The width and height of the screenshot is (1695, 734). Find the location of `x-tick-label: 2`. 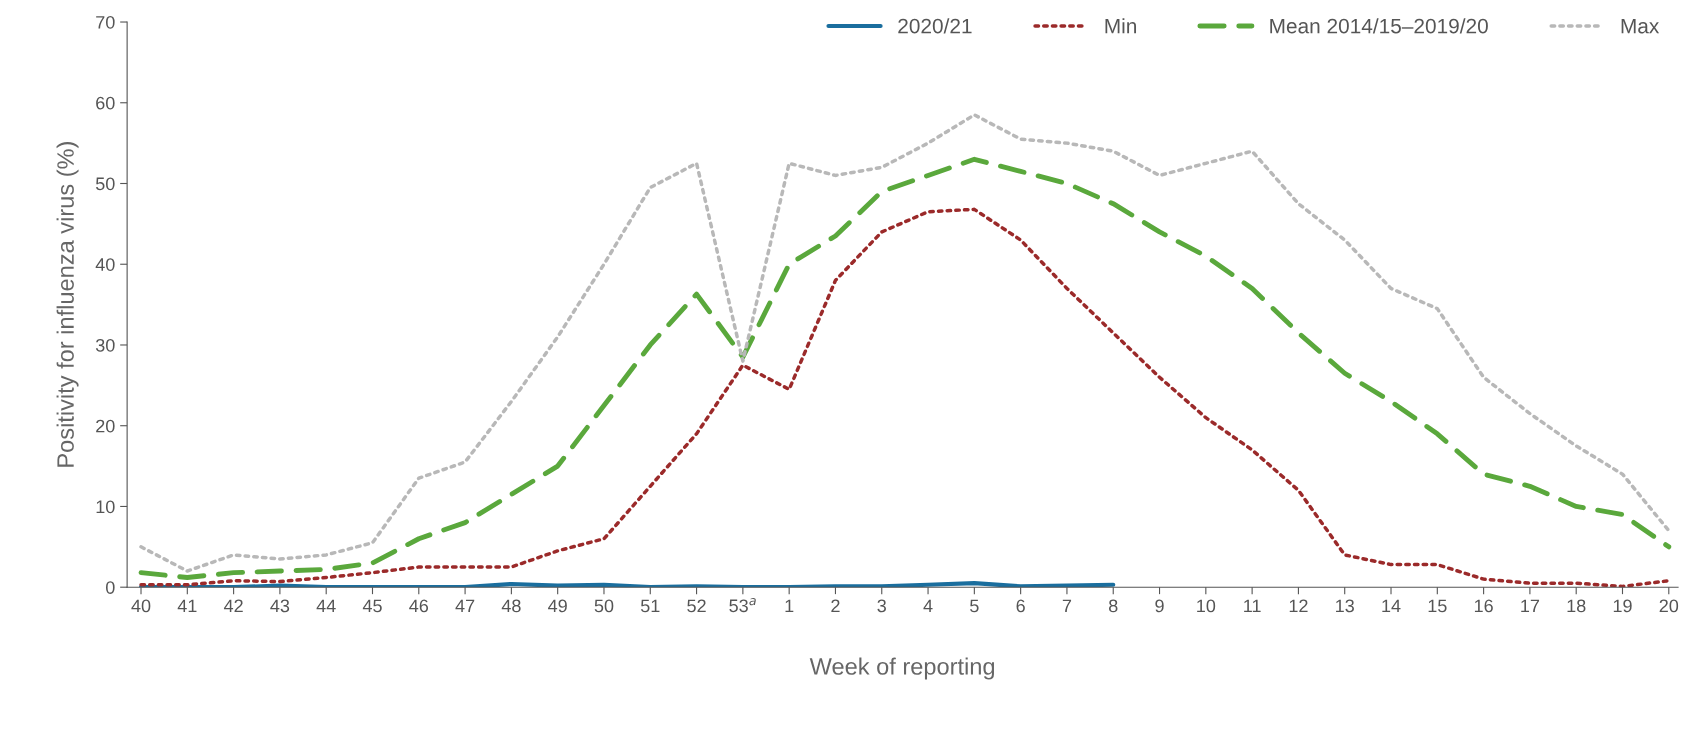

x-tick-label: 2 is located at coordinates (835, 606).